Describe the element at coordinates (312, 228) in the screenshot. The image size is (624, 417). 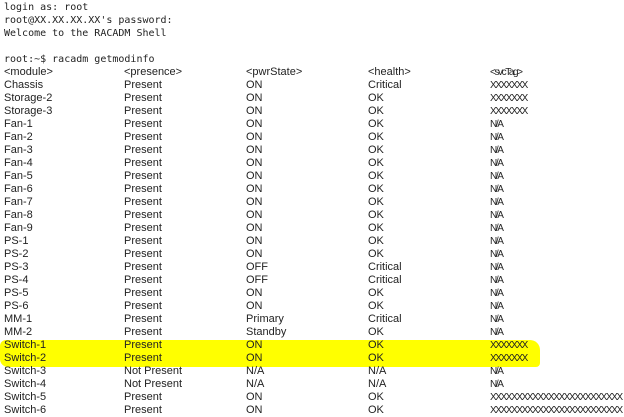
I see `table-row: Fan-9 Present ON OK N/A` at that location.